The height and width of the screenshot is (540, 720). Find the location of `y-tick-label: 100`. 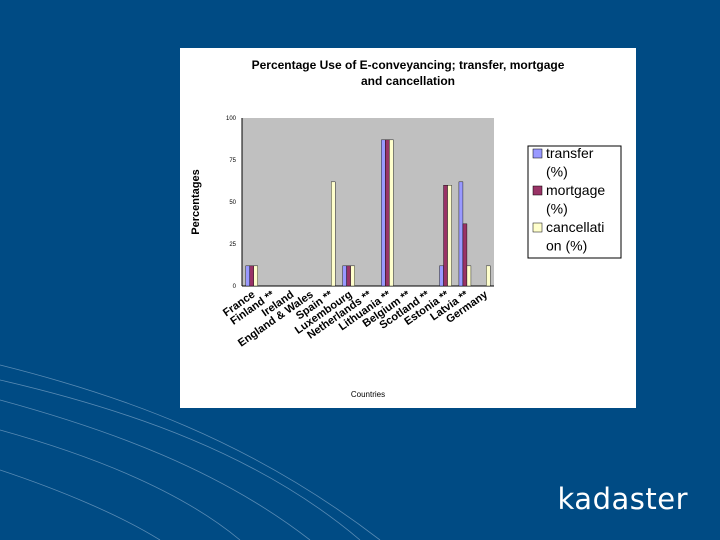

y-tick-label: 100 is located at coordinates (231, 119).